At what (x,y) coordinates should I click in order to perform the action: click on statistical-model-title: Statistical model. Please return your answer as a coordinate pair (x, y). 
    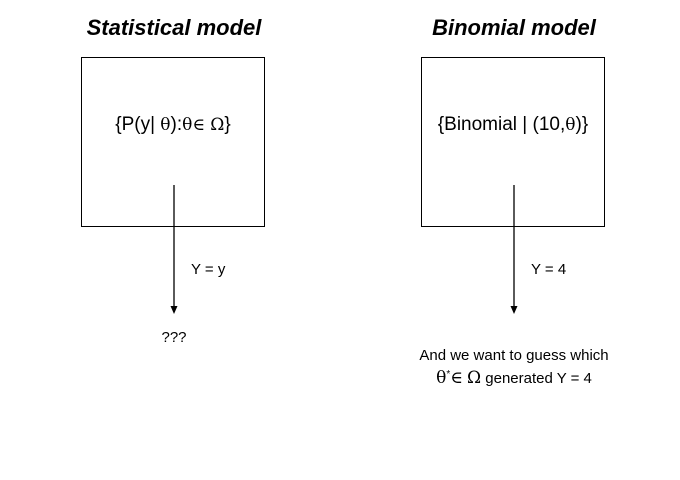
    Looking at the image, I should click on (174, 27).